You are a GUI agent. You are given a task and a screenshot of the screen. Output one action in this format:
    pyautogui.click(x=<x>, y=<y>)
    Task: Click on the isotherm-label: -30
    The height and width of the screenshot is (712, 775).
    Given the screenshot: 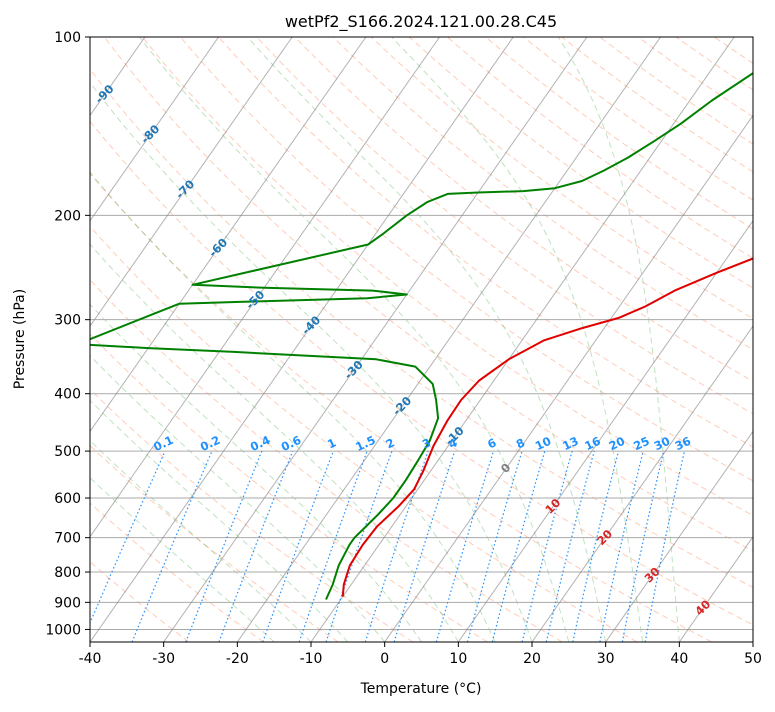 What is the action you would take?
    pyautogui.click(x=353, y=369)
    